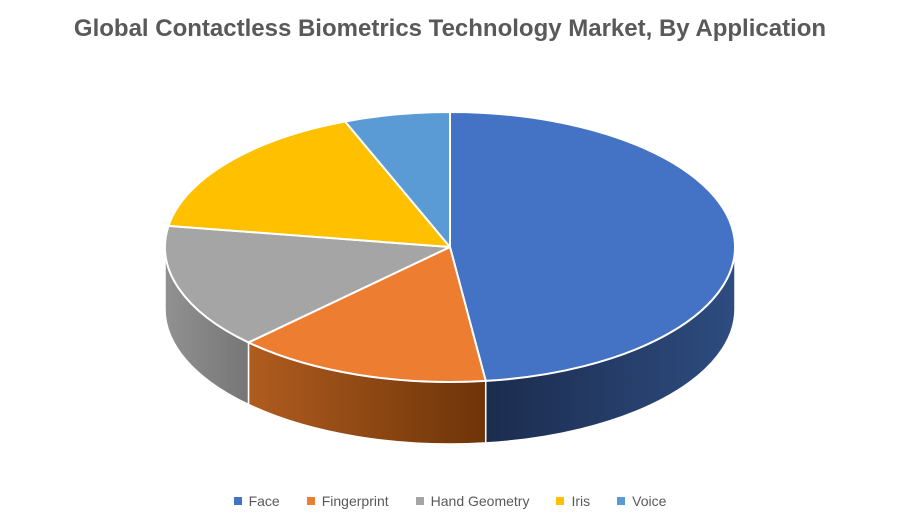  I want to click on legend-item-face: Face, so click(256, 501).